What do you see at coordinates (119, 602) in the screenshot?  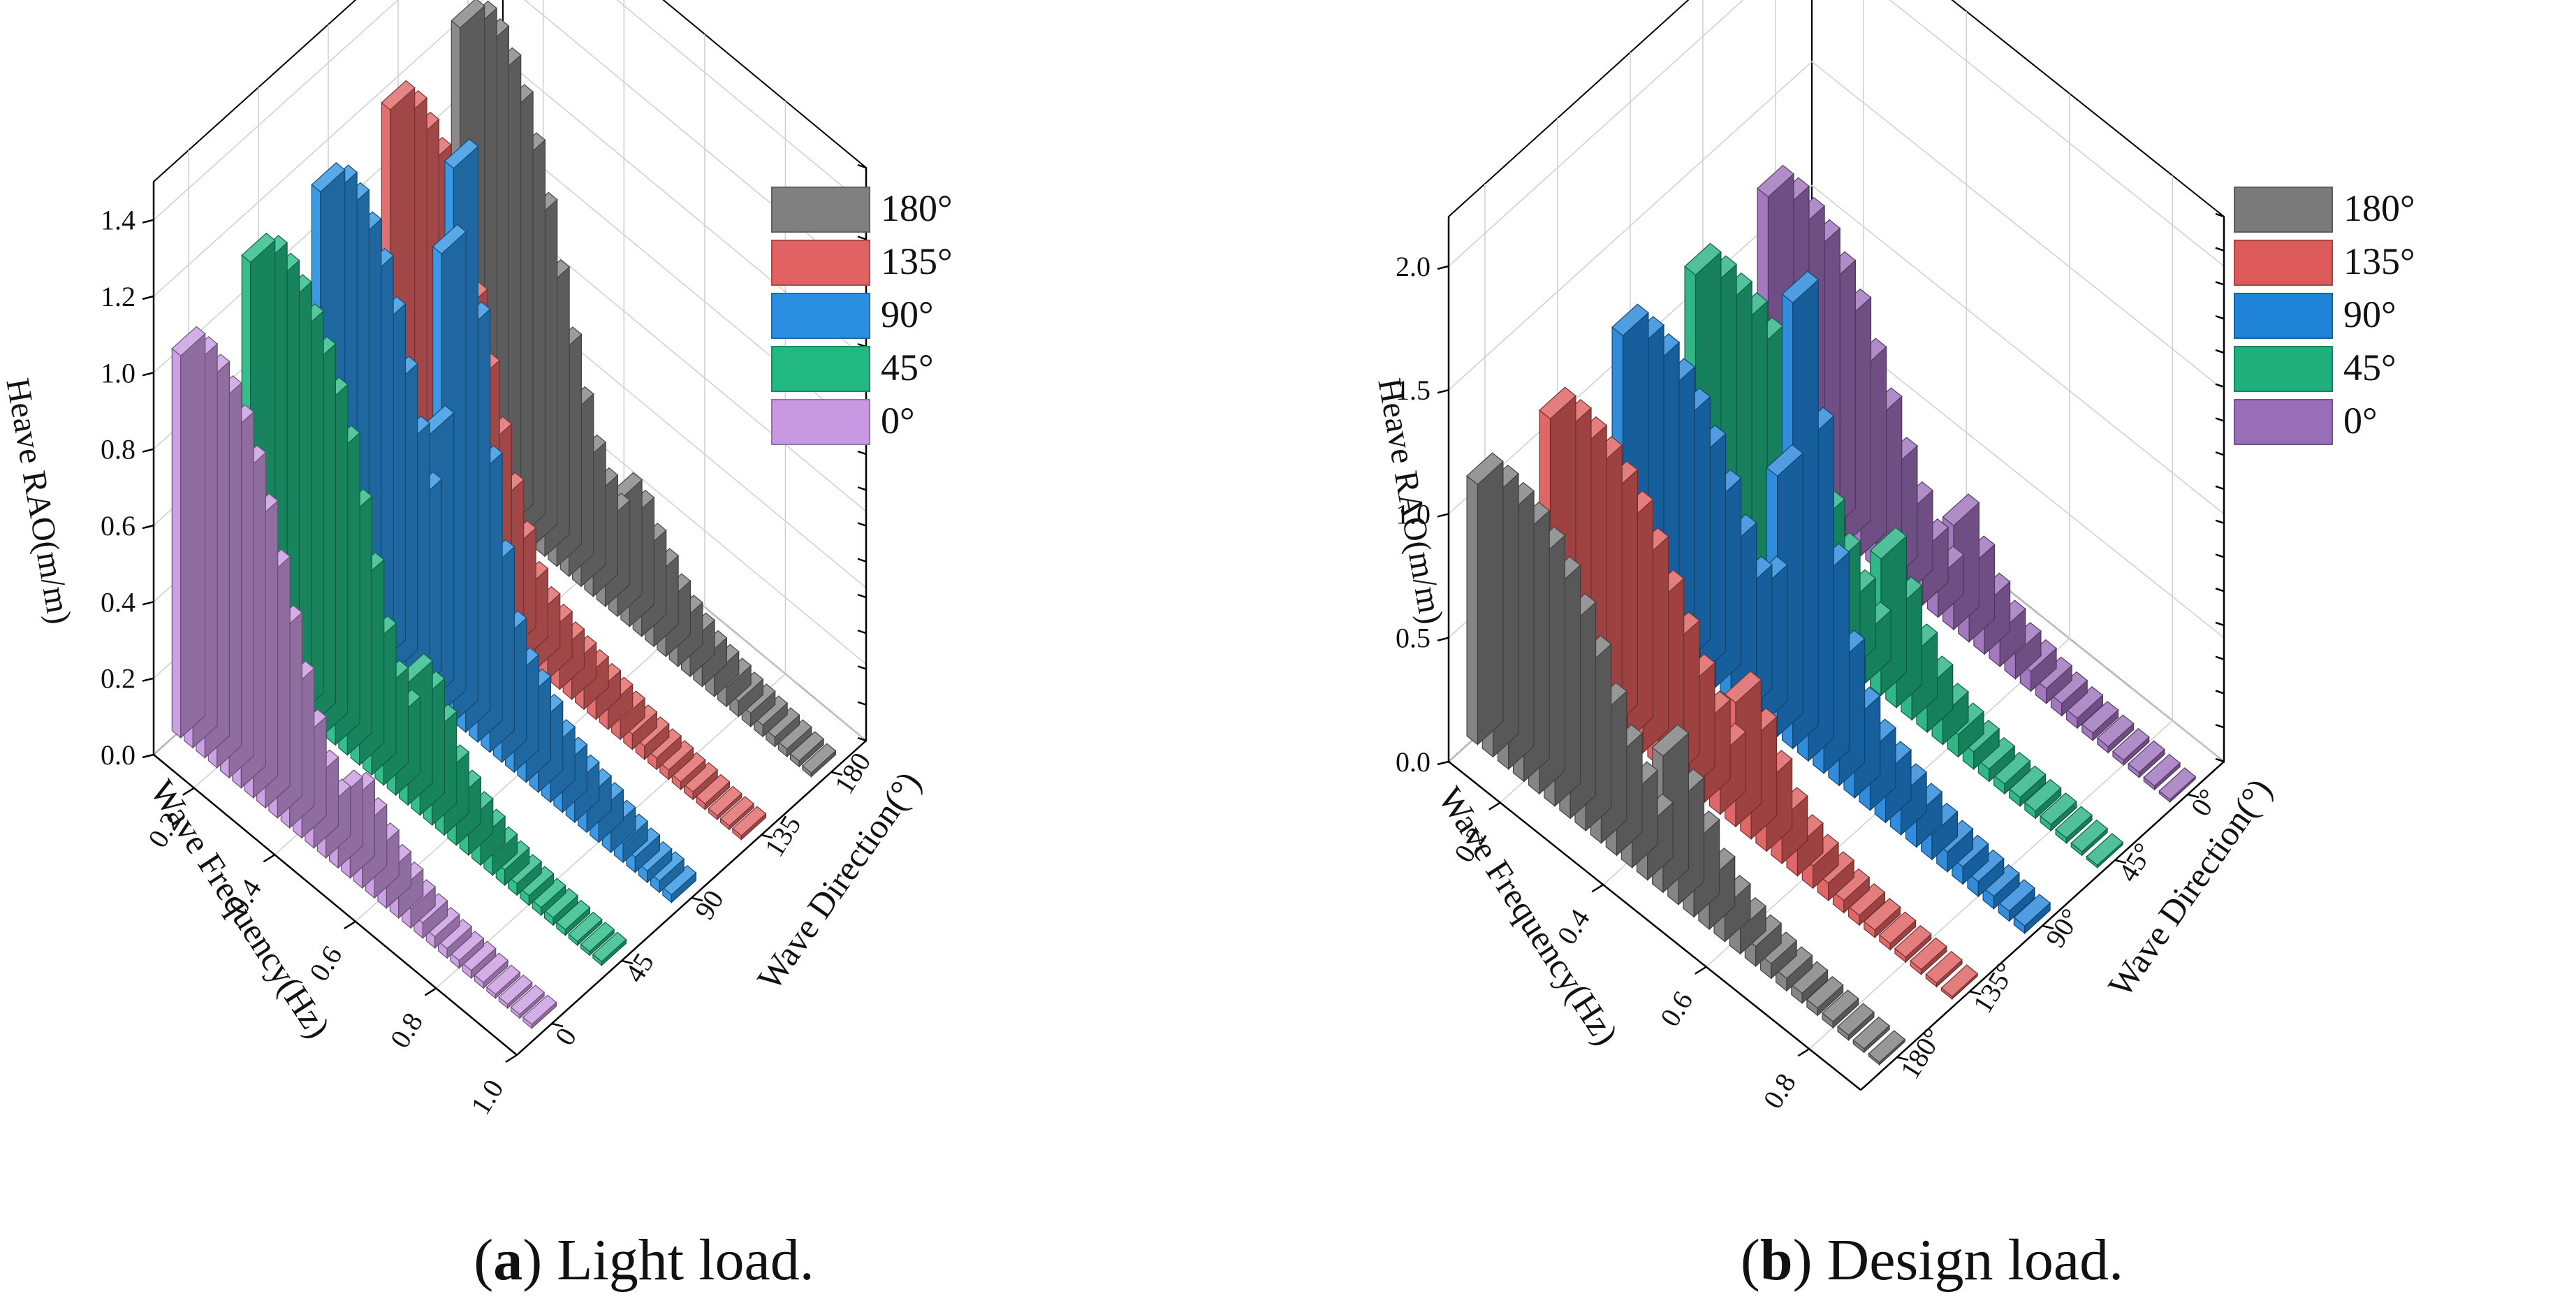 I see `z-tick-label: 0.4` at bounding box center [119, 602].